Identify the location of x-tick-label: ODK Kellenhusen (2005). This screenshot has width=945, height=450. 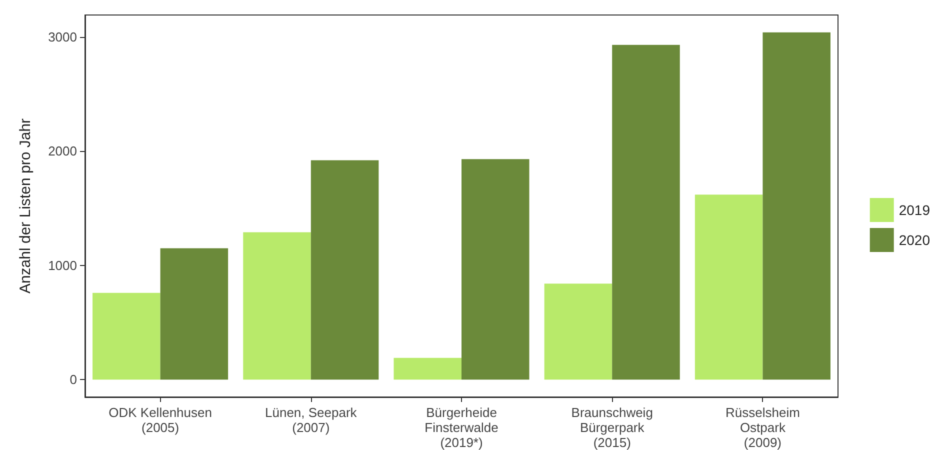
(160, 420).